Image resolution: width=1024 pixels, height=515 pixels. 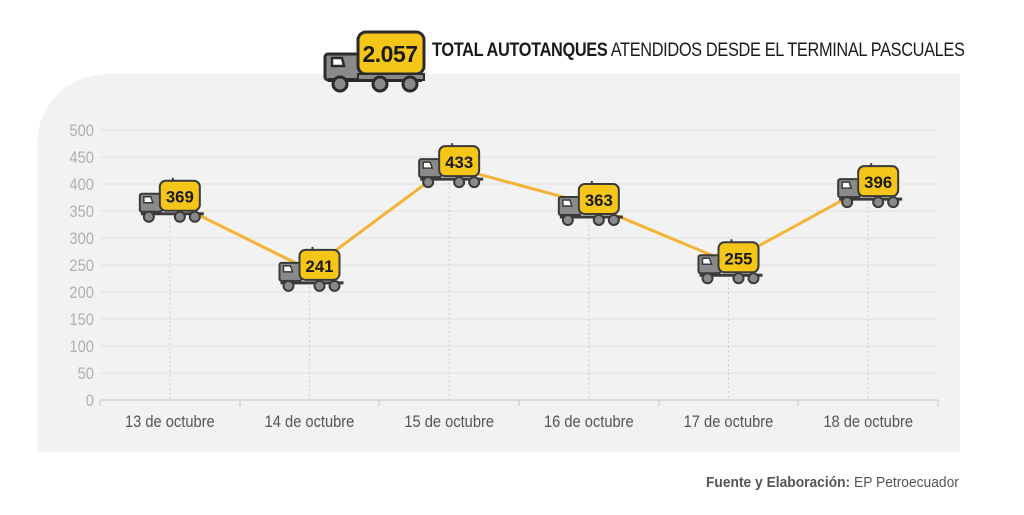 What do you see at coordinates (906, 482) in the screenshot?
I see `source-value: EP Petroecuador` at bounding box center [906, 482].